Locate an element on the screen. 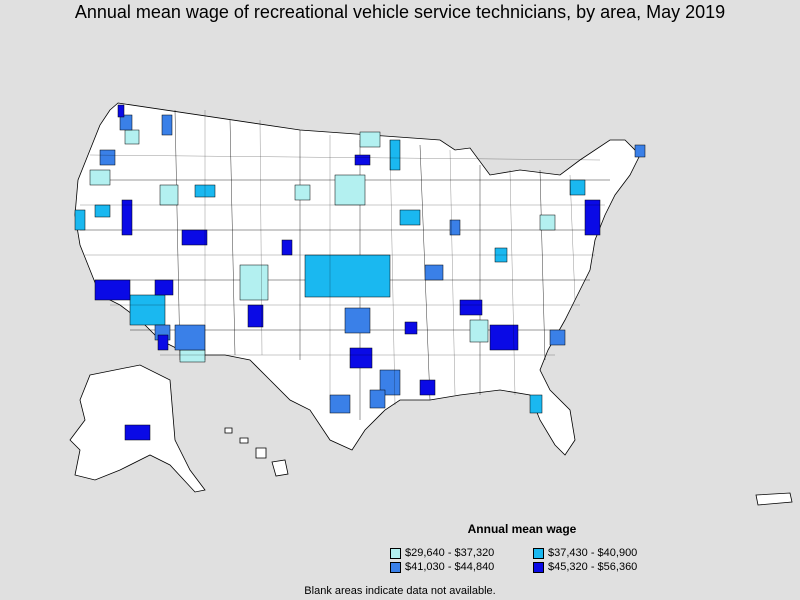 Image resolution: width=800 pixels, height=600 pixels. legend-item-1: $29,640 - $37,320 is located at coordinates (442, 553).